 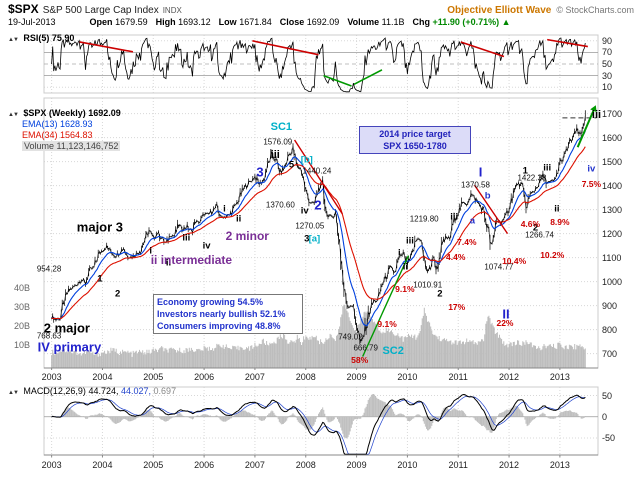 What do you see at coordinates (309, 22) in the screenshot?
I see `quote-close: Close 1692.09` at bounding box center [309, 22].